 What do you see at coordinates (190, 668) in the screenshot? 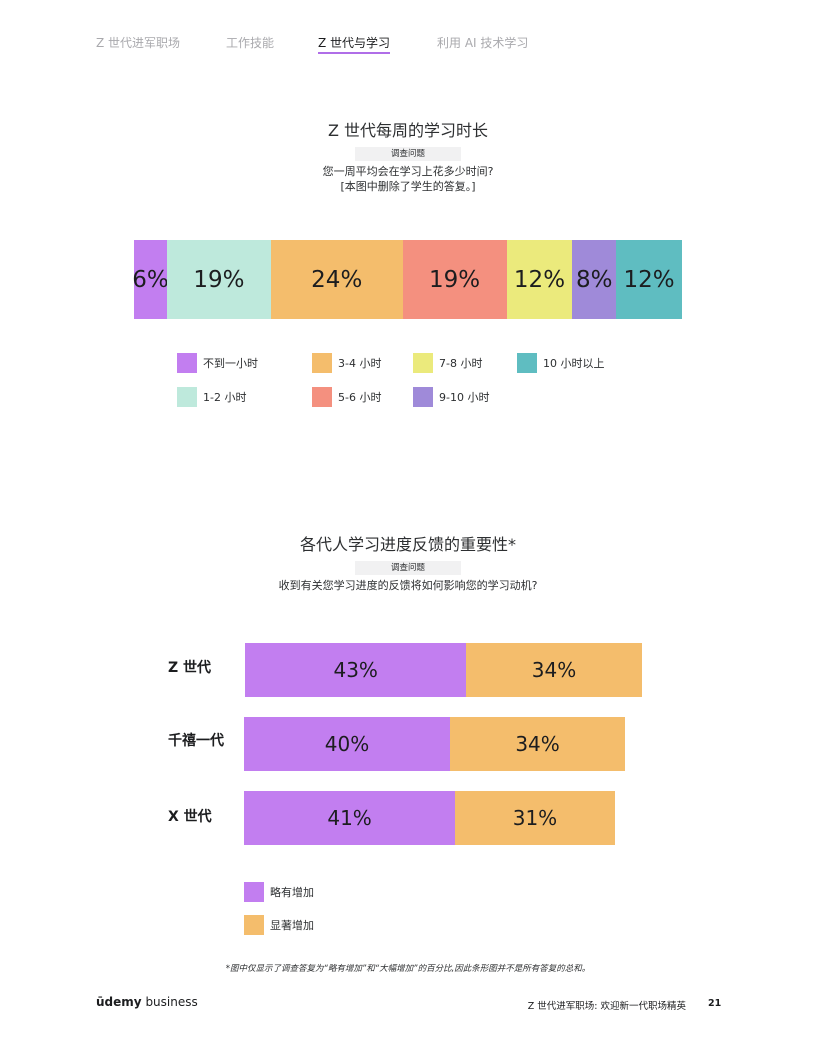
I see `row-label-gen-z: Z 世代` at bounding box center [190, 668].